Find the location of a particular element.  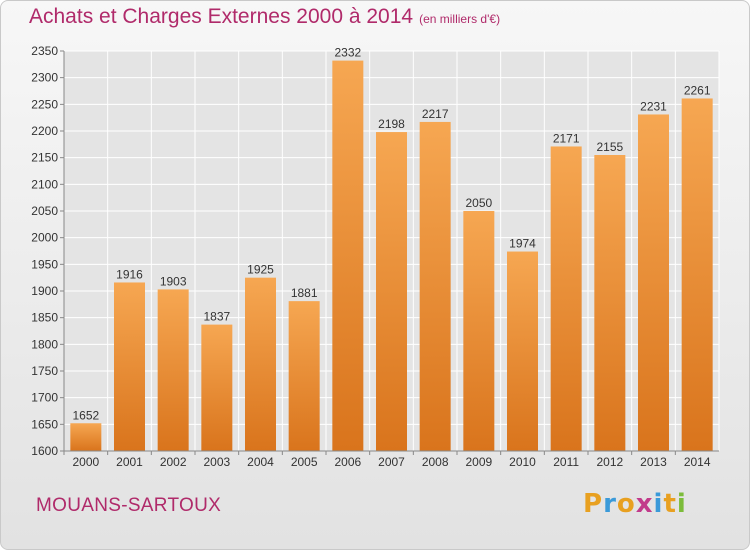

data-label: 1916 is located at coordinates (129, 274).